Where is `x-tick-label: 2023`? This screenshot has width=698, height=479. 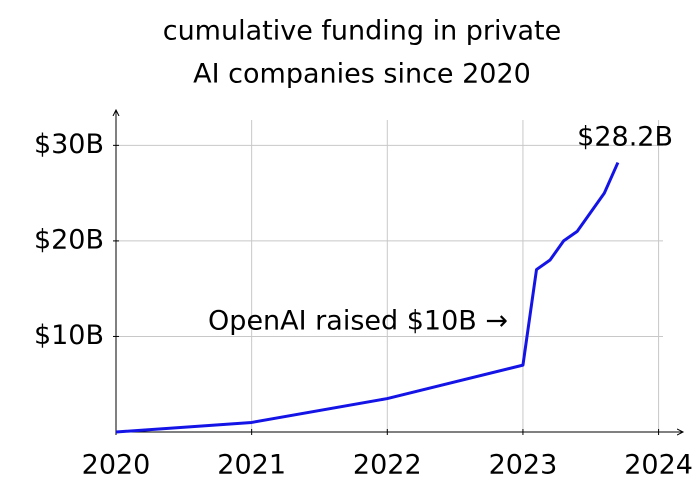 x-tick-label: 2023 is located at coordinates (523, 464).